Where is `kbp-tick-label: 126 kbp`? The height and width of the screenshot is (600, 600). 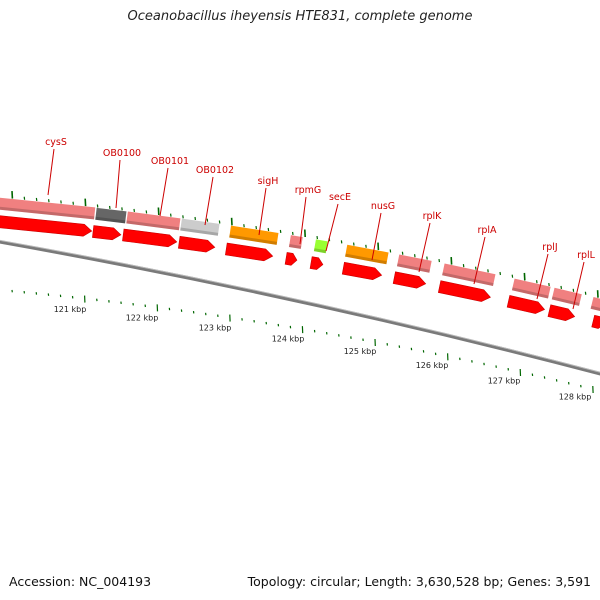 kbp-tick-label: 126 kbp is located at coordinates (432, 365).